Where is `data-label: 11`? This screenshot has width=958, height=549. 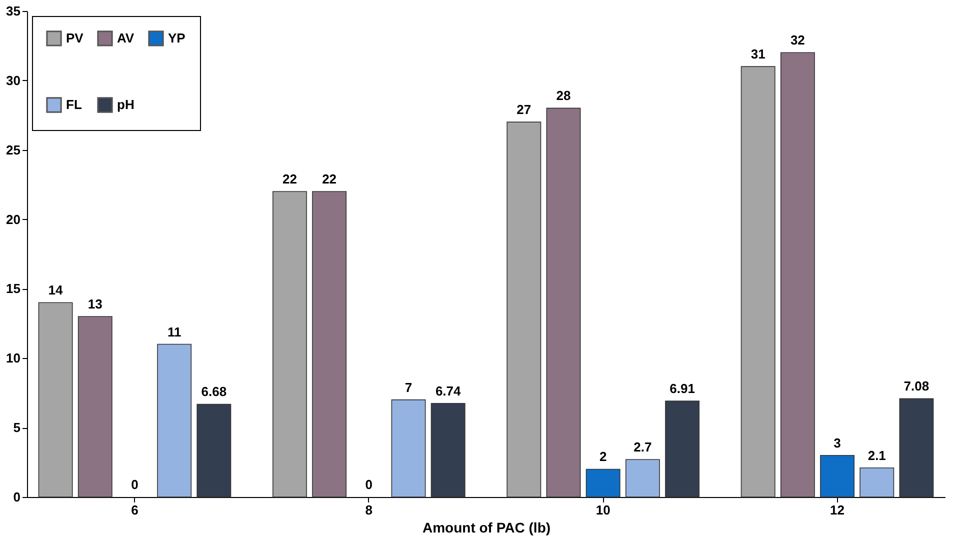
data-label: 11 is located at coordinates (174, 332).